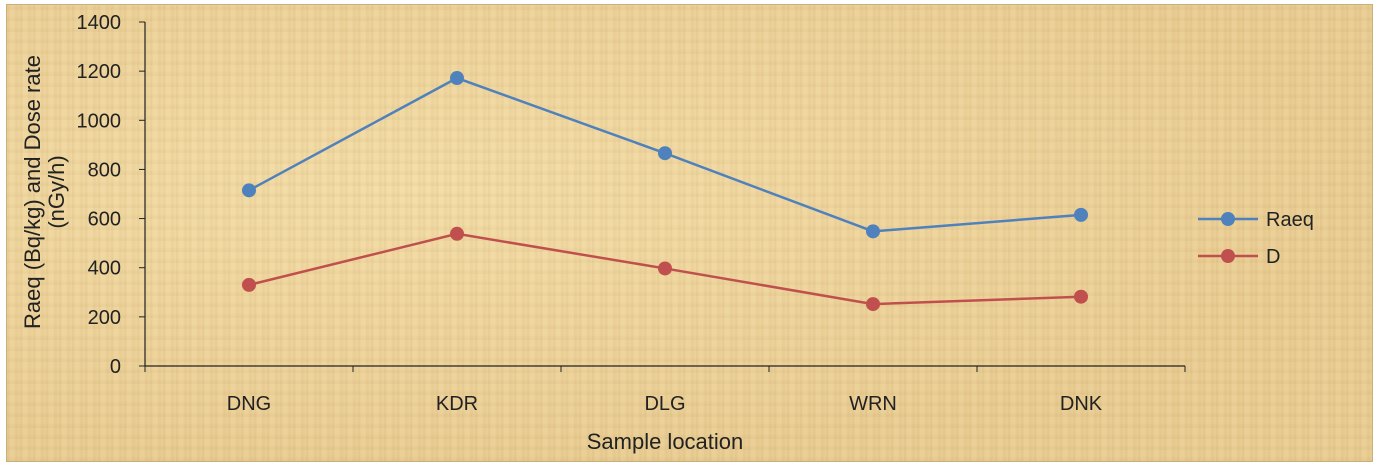  Describe the element at coordinates (104, 170) in the screenshot. I see `y-tick-label: 800` at that location.